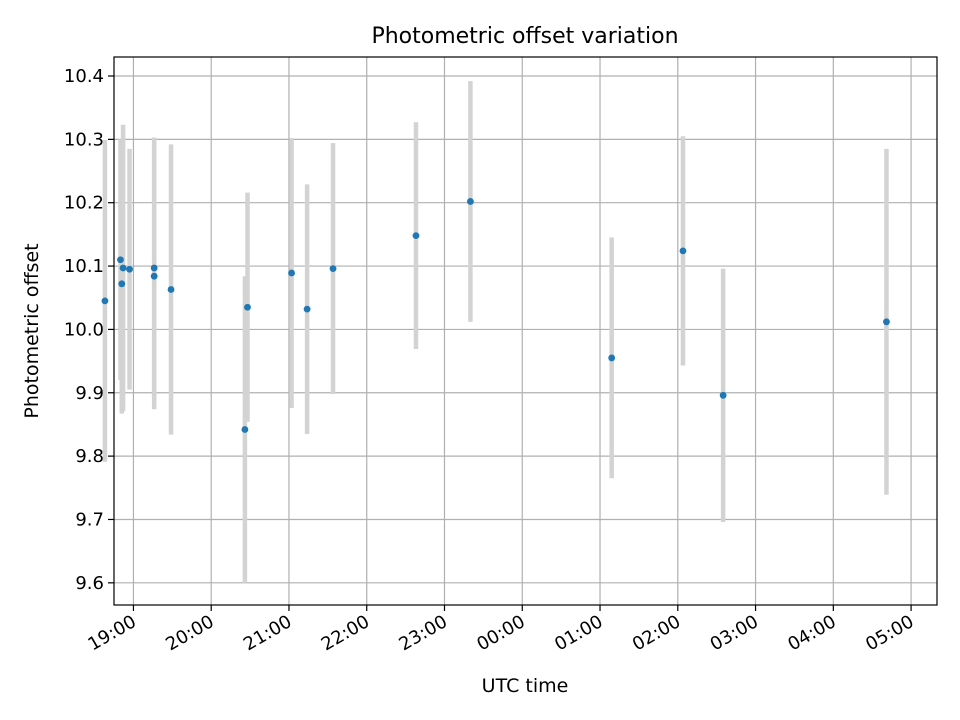 Image resolution: width=960 pixels, height=720 pixels. I want to click on y-tick-label: 10.1, so click(84, 266).